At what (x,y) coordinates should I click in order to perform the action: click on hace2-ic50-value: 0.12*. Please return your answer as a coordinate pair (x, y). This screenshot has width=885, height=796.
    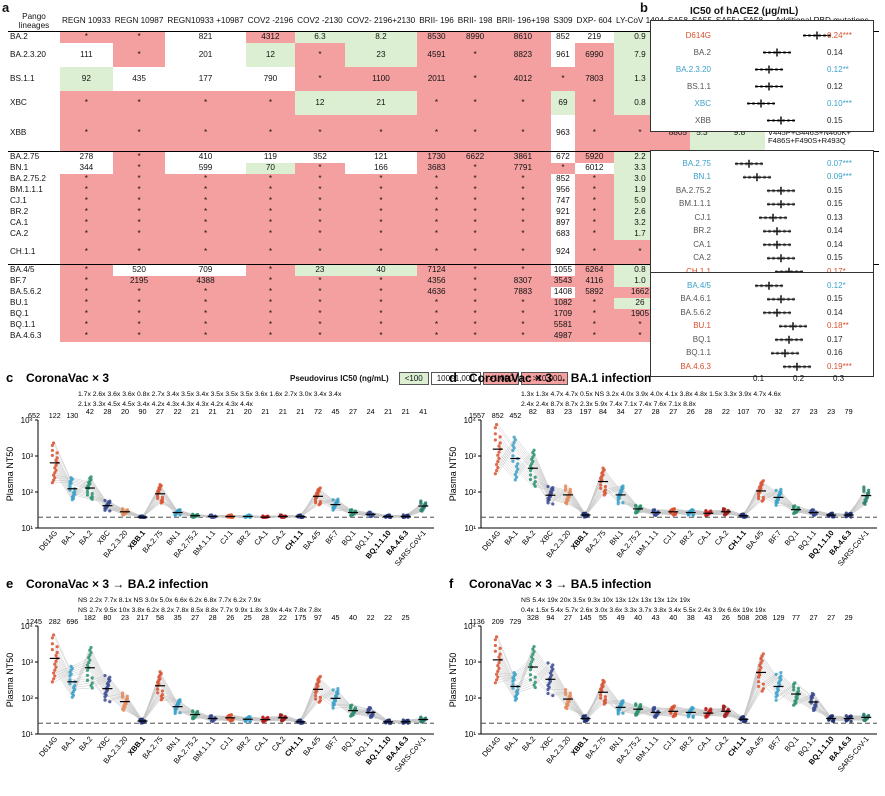
    Looking at the image, I should click on (836, 285).